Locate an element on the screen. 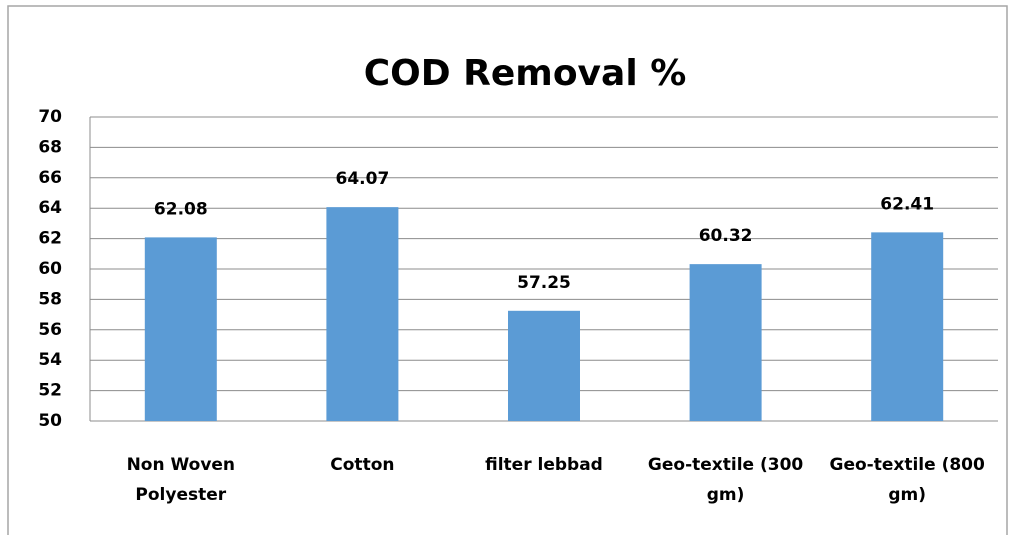 This screenshot has width=1014, height=535. y-tick-label: 60 is located at coordinates (50, 269).